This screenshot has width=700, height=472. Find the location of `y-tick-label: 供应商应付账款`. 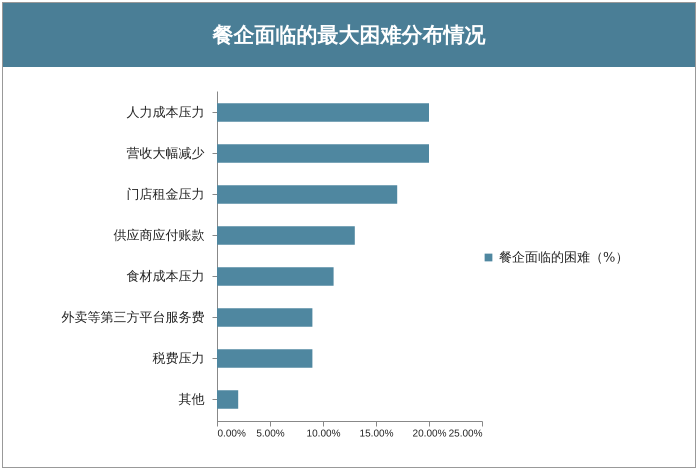

y-tick-label: 供应商应付账款 is located at coordinates (159, 236).